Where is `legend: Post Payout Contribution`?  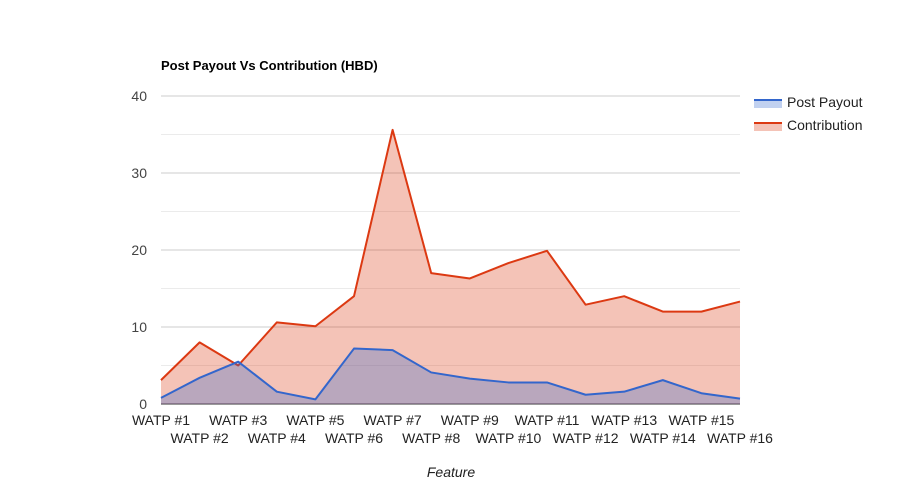
legend: Post Payout Contribution is located at coordinates (808, 113).